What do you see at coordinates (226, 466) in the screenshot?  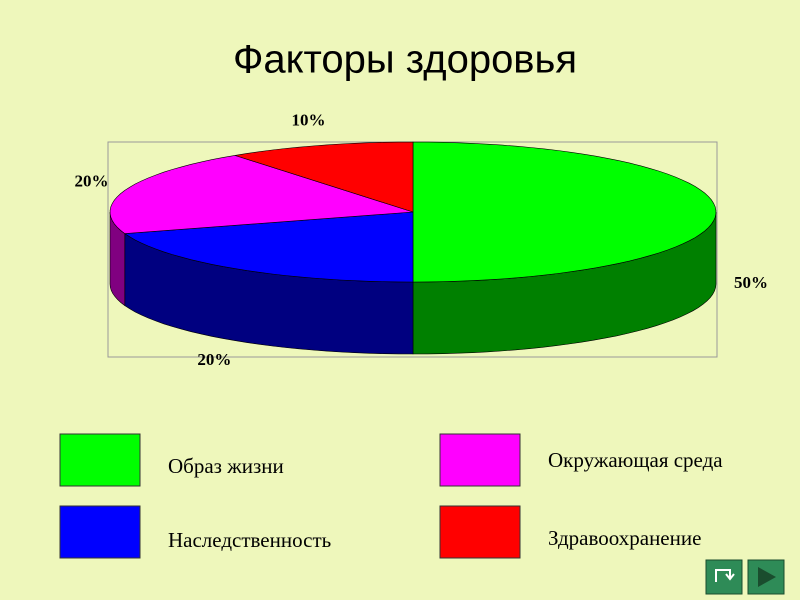 I see `legend-label: Образ жизни` at bounding box center [226, 466].